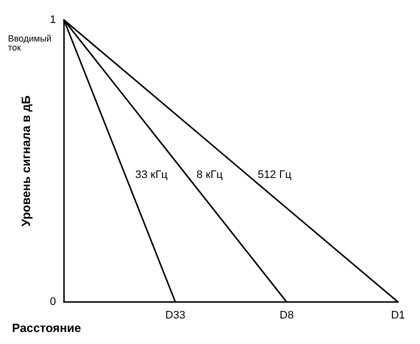 Image resolution: width=420 pixels, height=344 pixels. I want to click on y-axis-title: Уровень сигнала в дБ, so click(26, 161).